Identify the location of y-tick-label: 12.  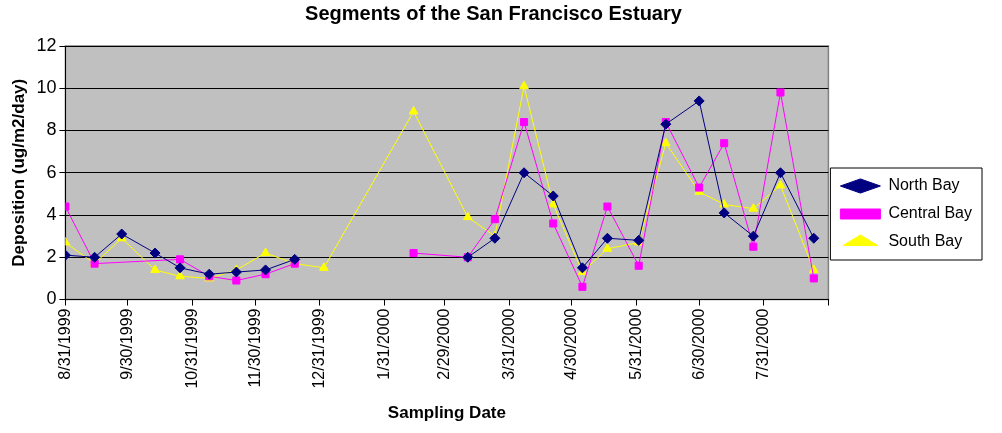
(46, 44).